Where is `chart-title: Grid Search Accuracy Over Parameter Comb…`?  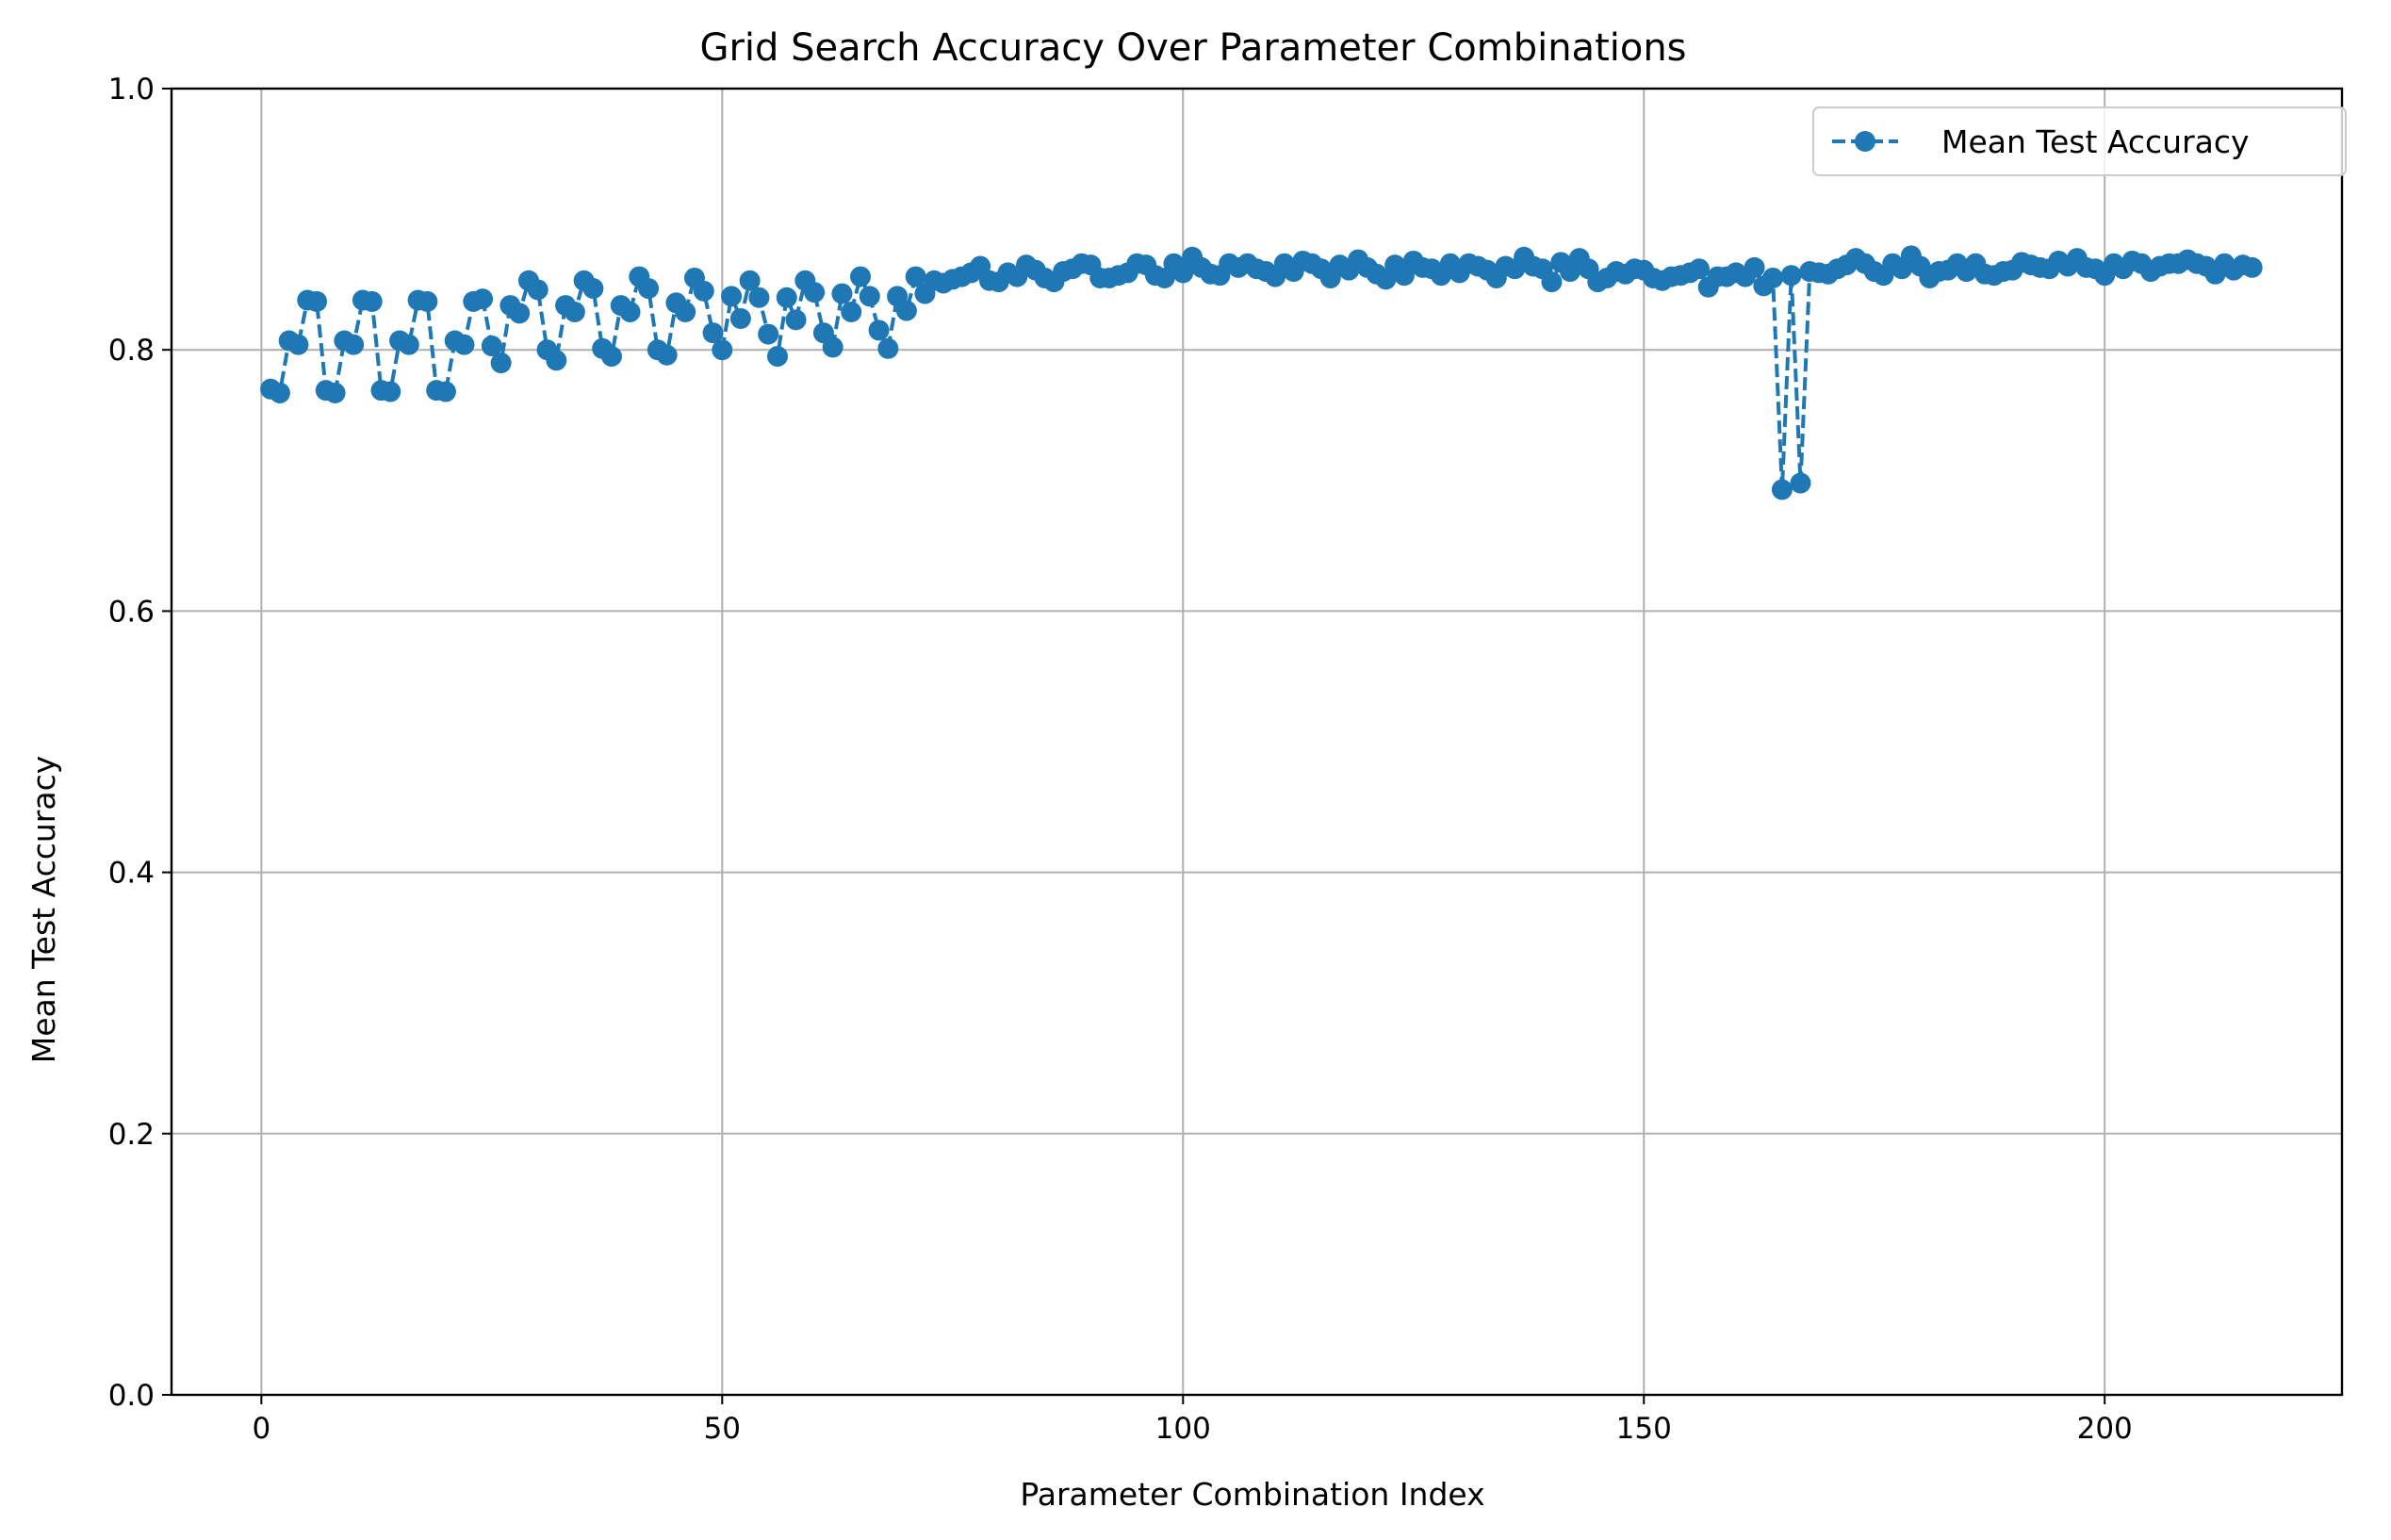
chart-title: Grid Search Accuracy Over Parameter Comb… is located at coordinates (1192, 48).